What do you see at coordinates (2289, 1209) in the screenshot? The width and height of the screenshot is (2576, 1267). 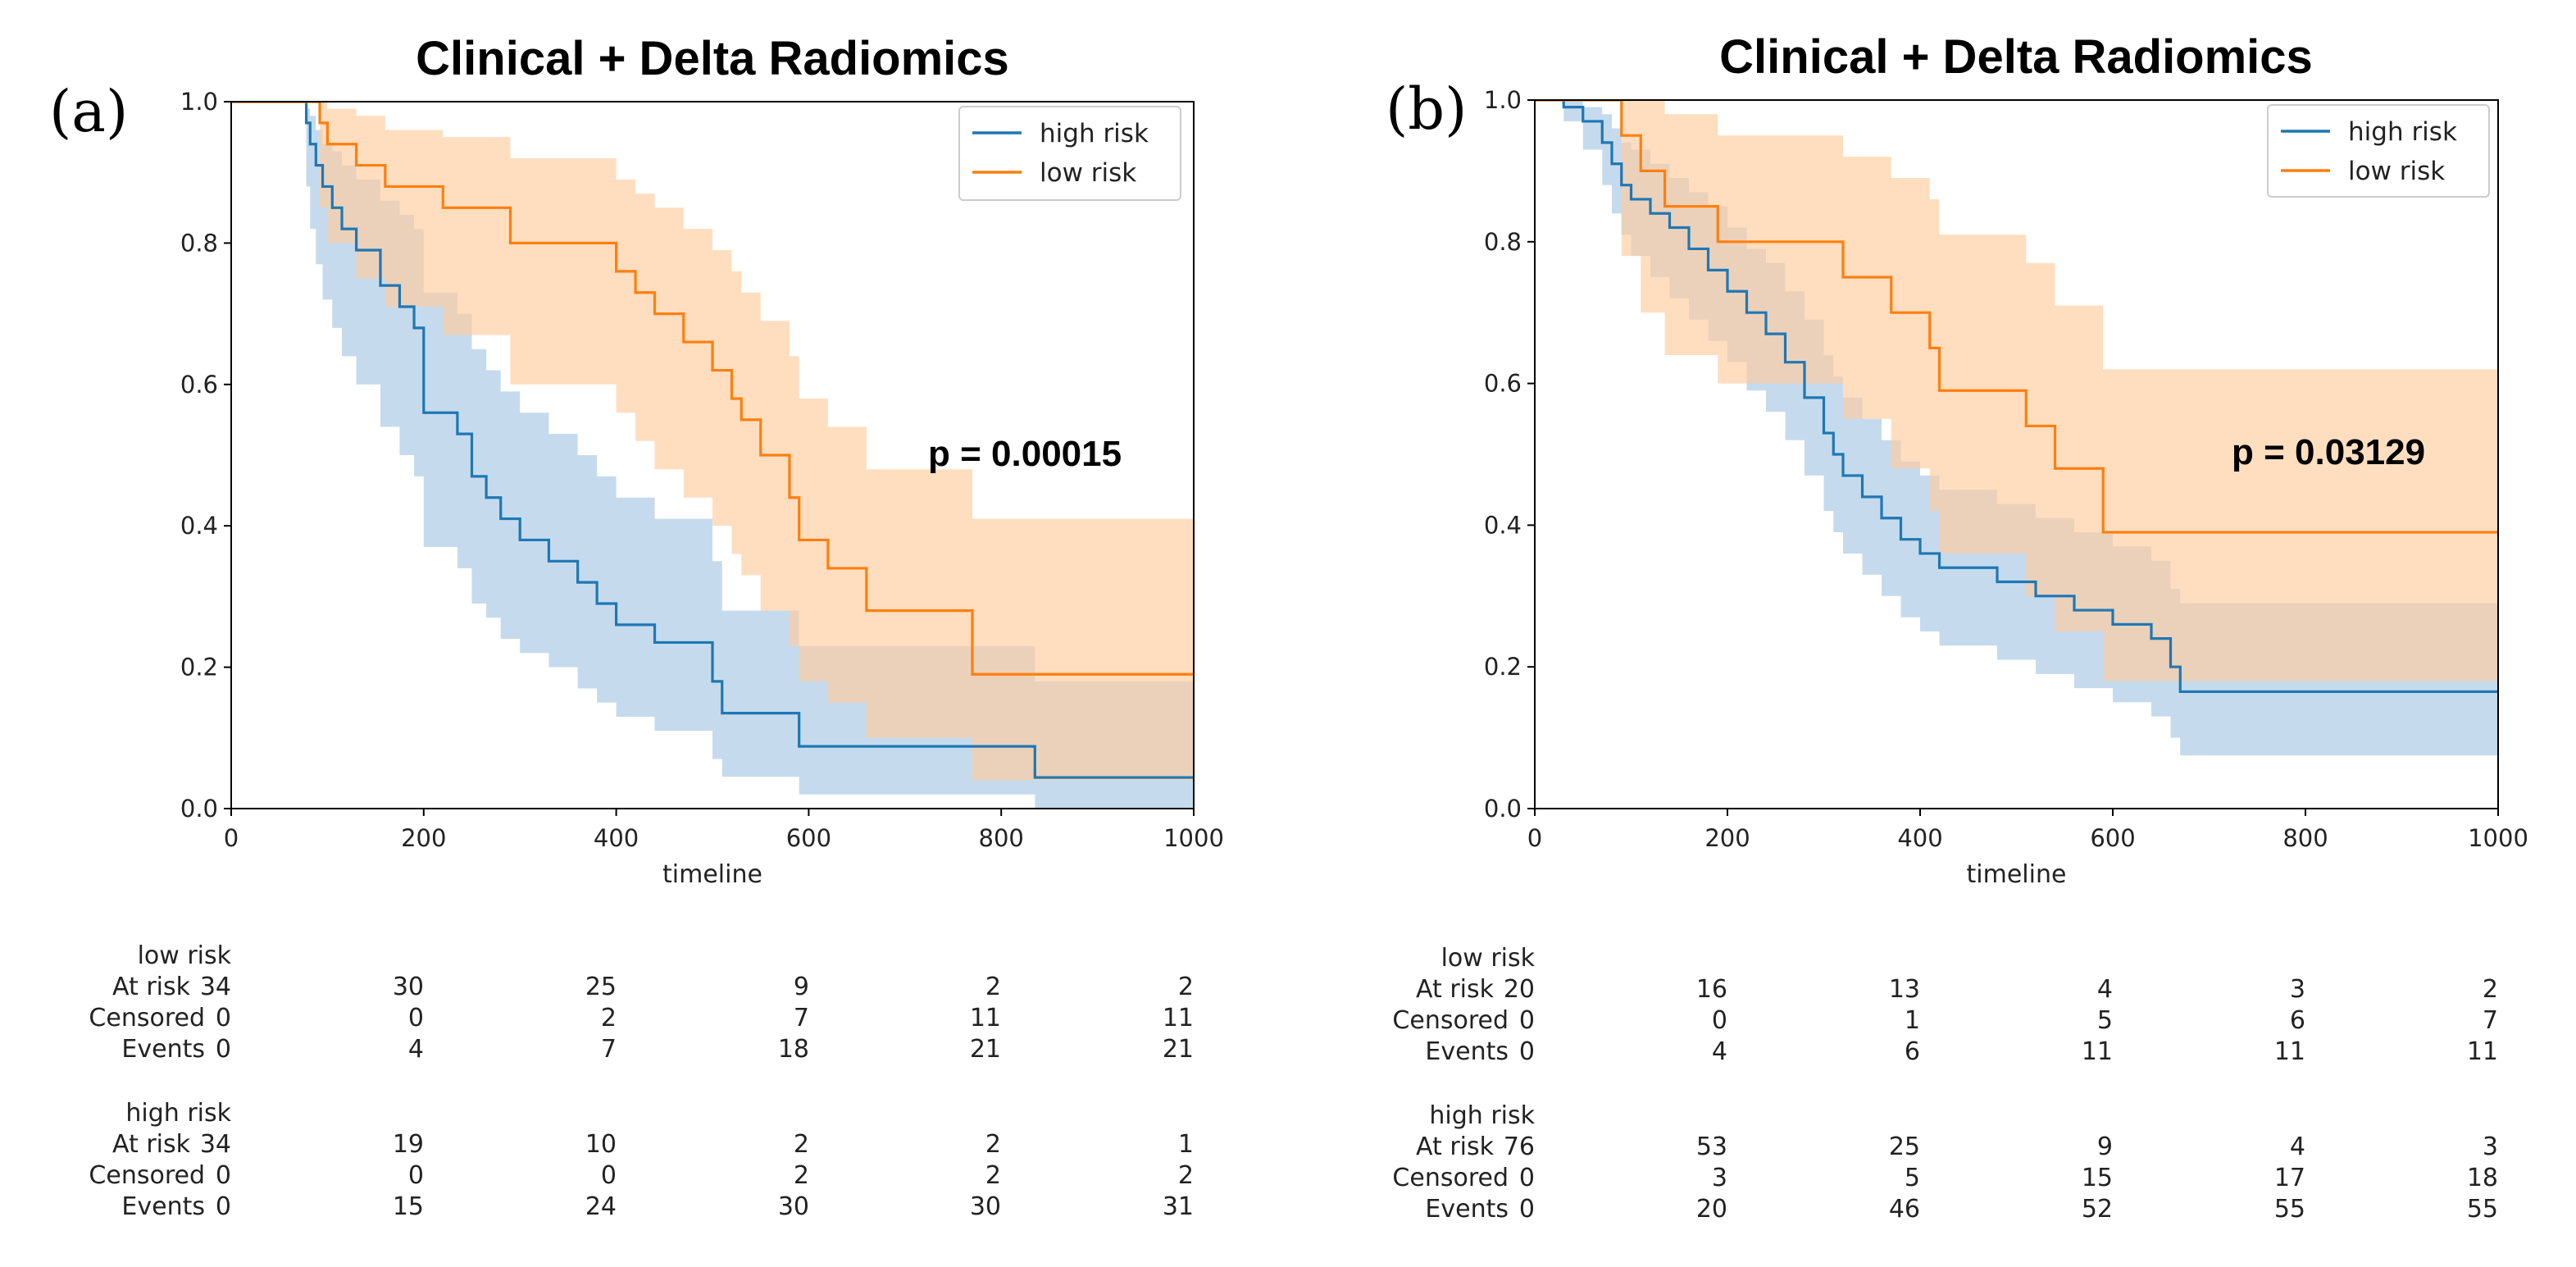 I see `risk-table-cell: 55` at bounding box center [2289, 1209].